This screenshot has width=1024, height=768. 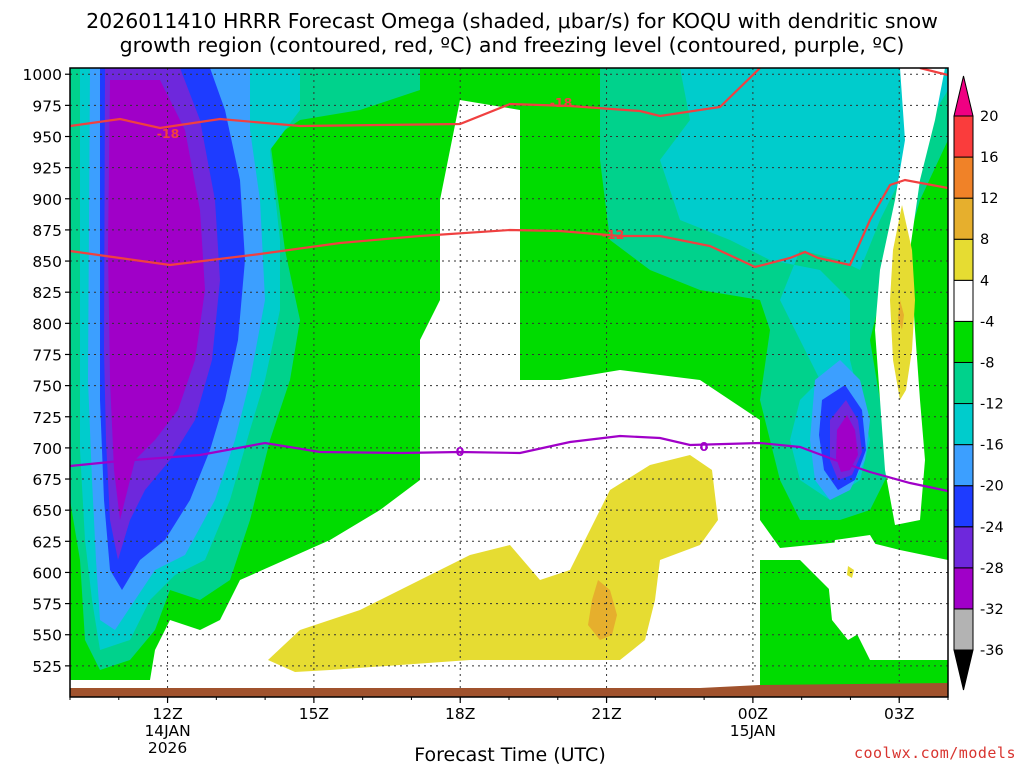 What do you see at coordinates (753, 731) in the screenshot?
I see `x-tick-sublabel-date: 15JAN` at bounding box center [753, 731].